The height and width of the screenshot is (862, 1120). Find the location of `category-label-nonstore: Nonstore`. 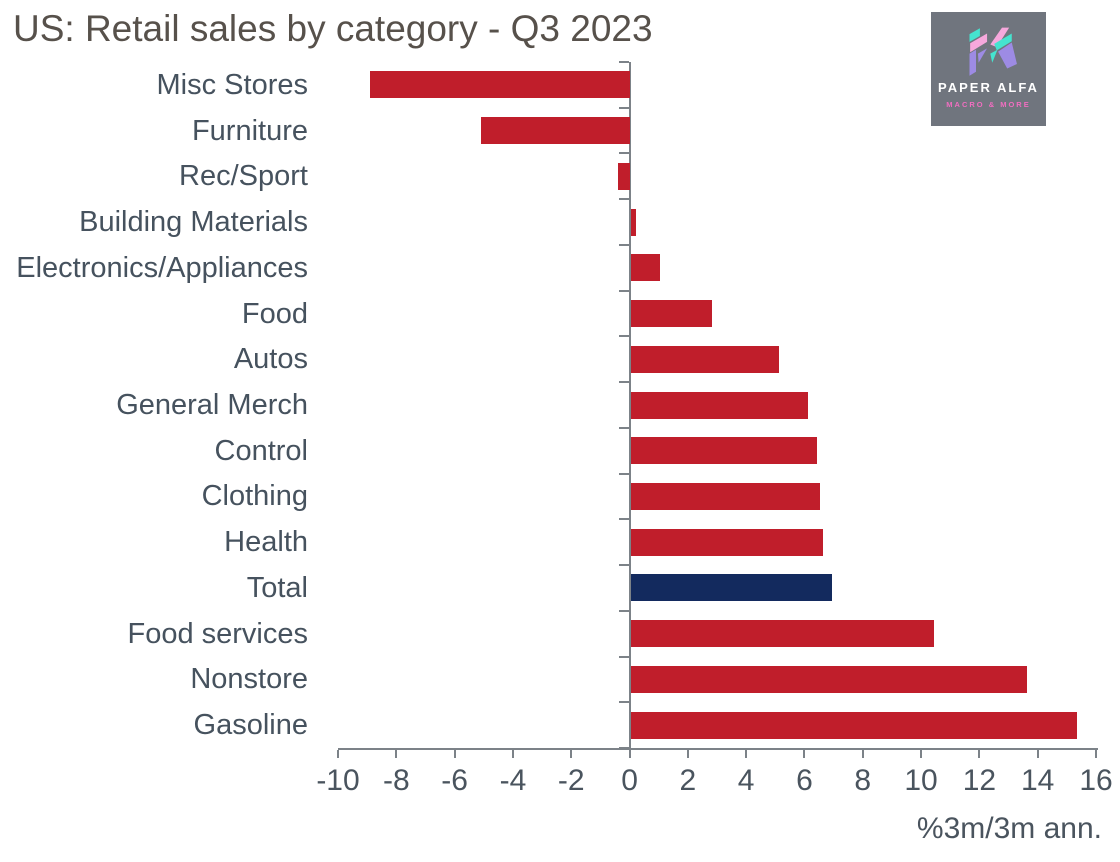

category-label-nonstore: Nonstore is located at coordinates (249, 679).